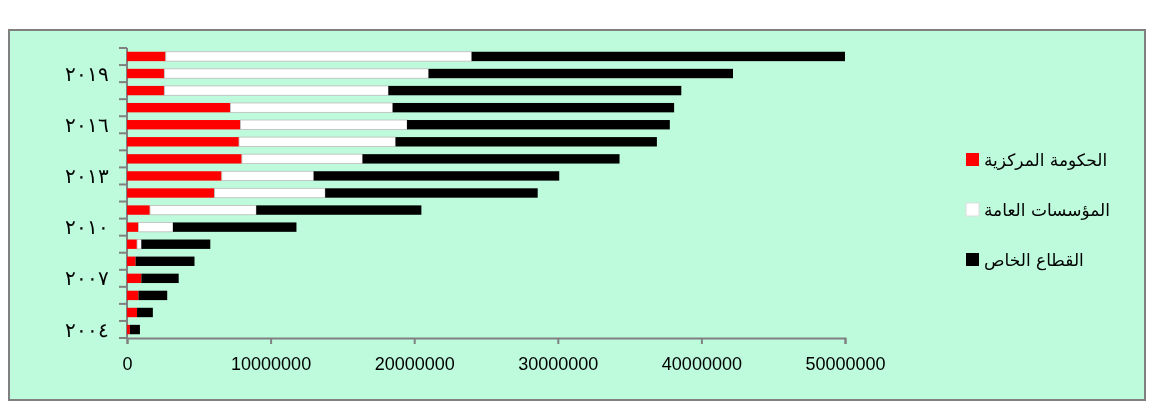 Image resolution: width=1150 pixels, height=404 pixels. What do you see at coordinates (1046, 159) in the screenshot?
I see `legend-label: الحكومة المركزية` at bounding box center [1046, 159].